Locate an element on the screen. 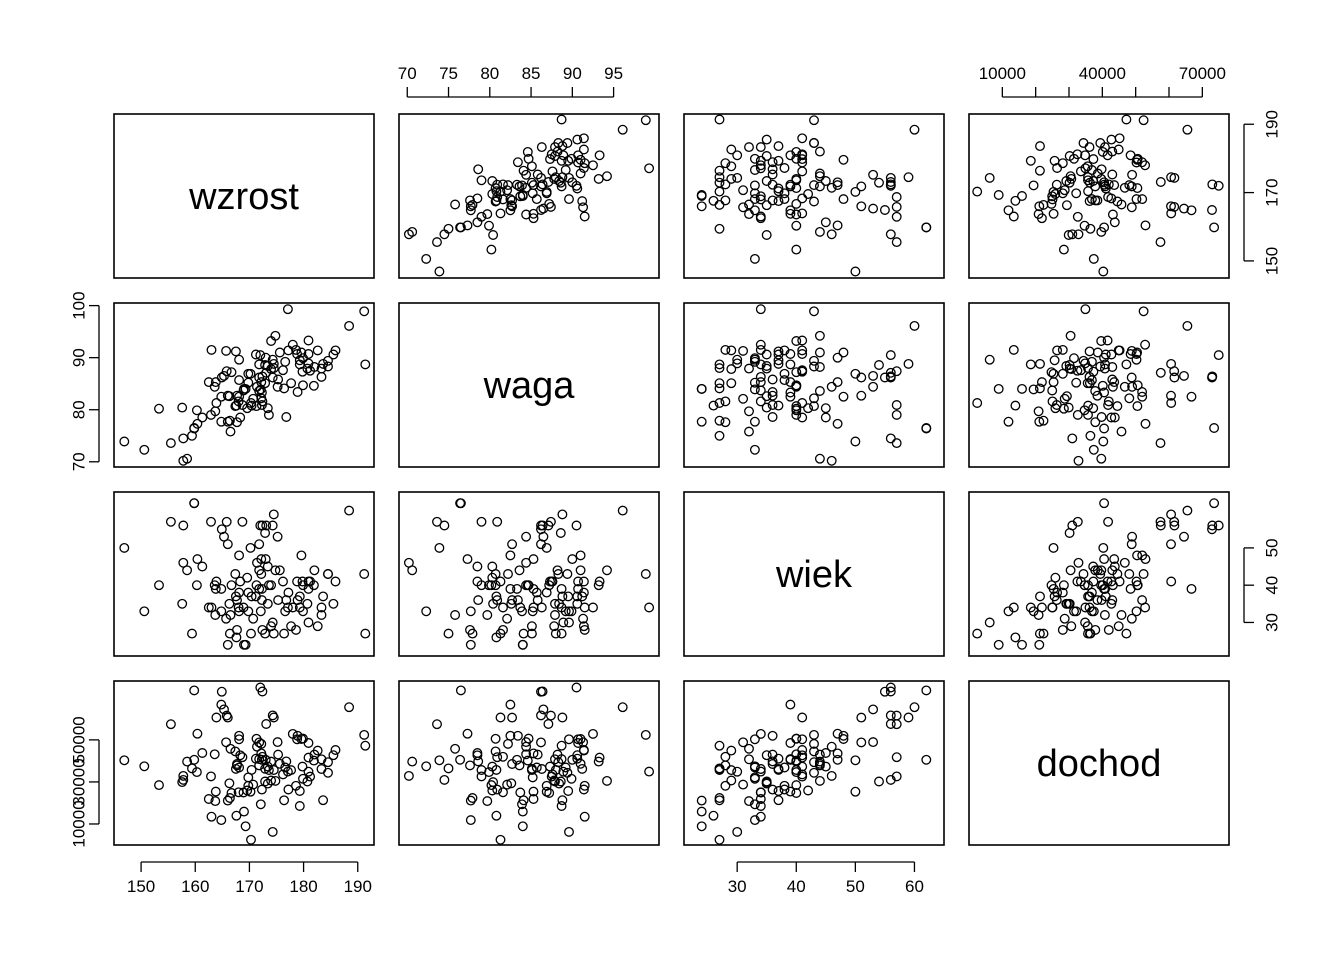 The width and height of the screenshot is (1344, 960). tick-label: 70000 is located at coordinates (1202, 73).